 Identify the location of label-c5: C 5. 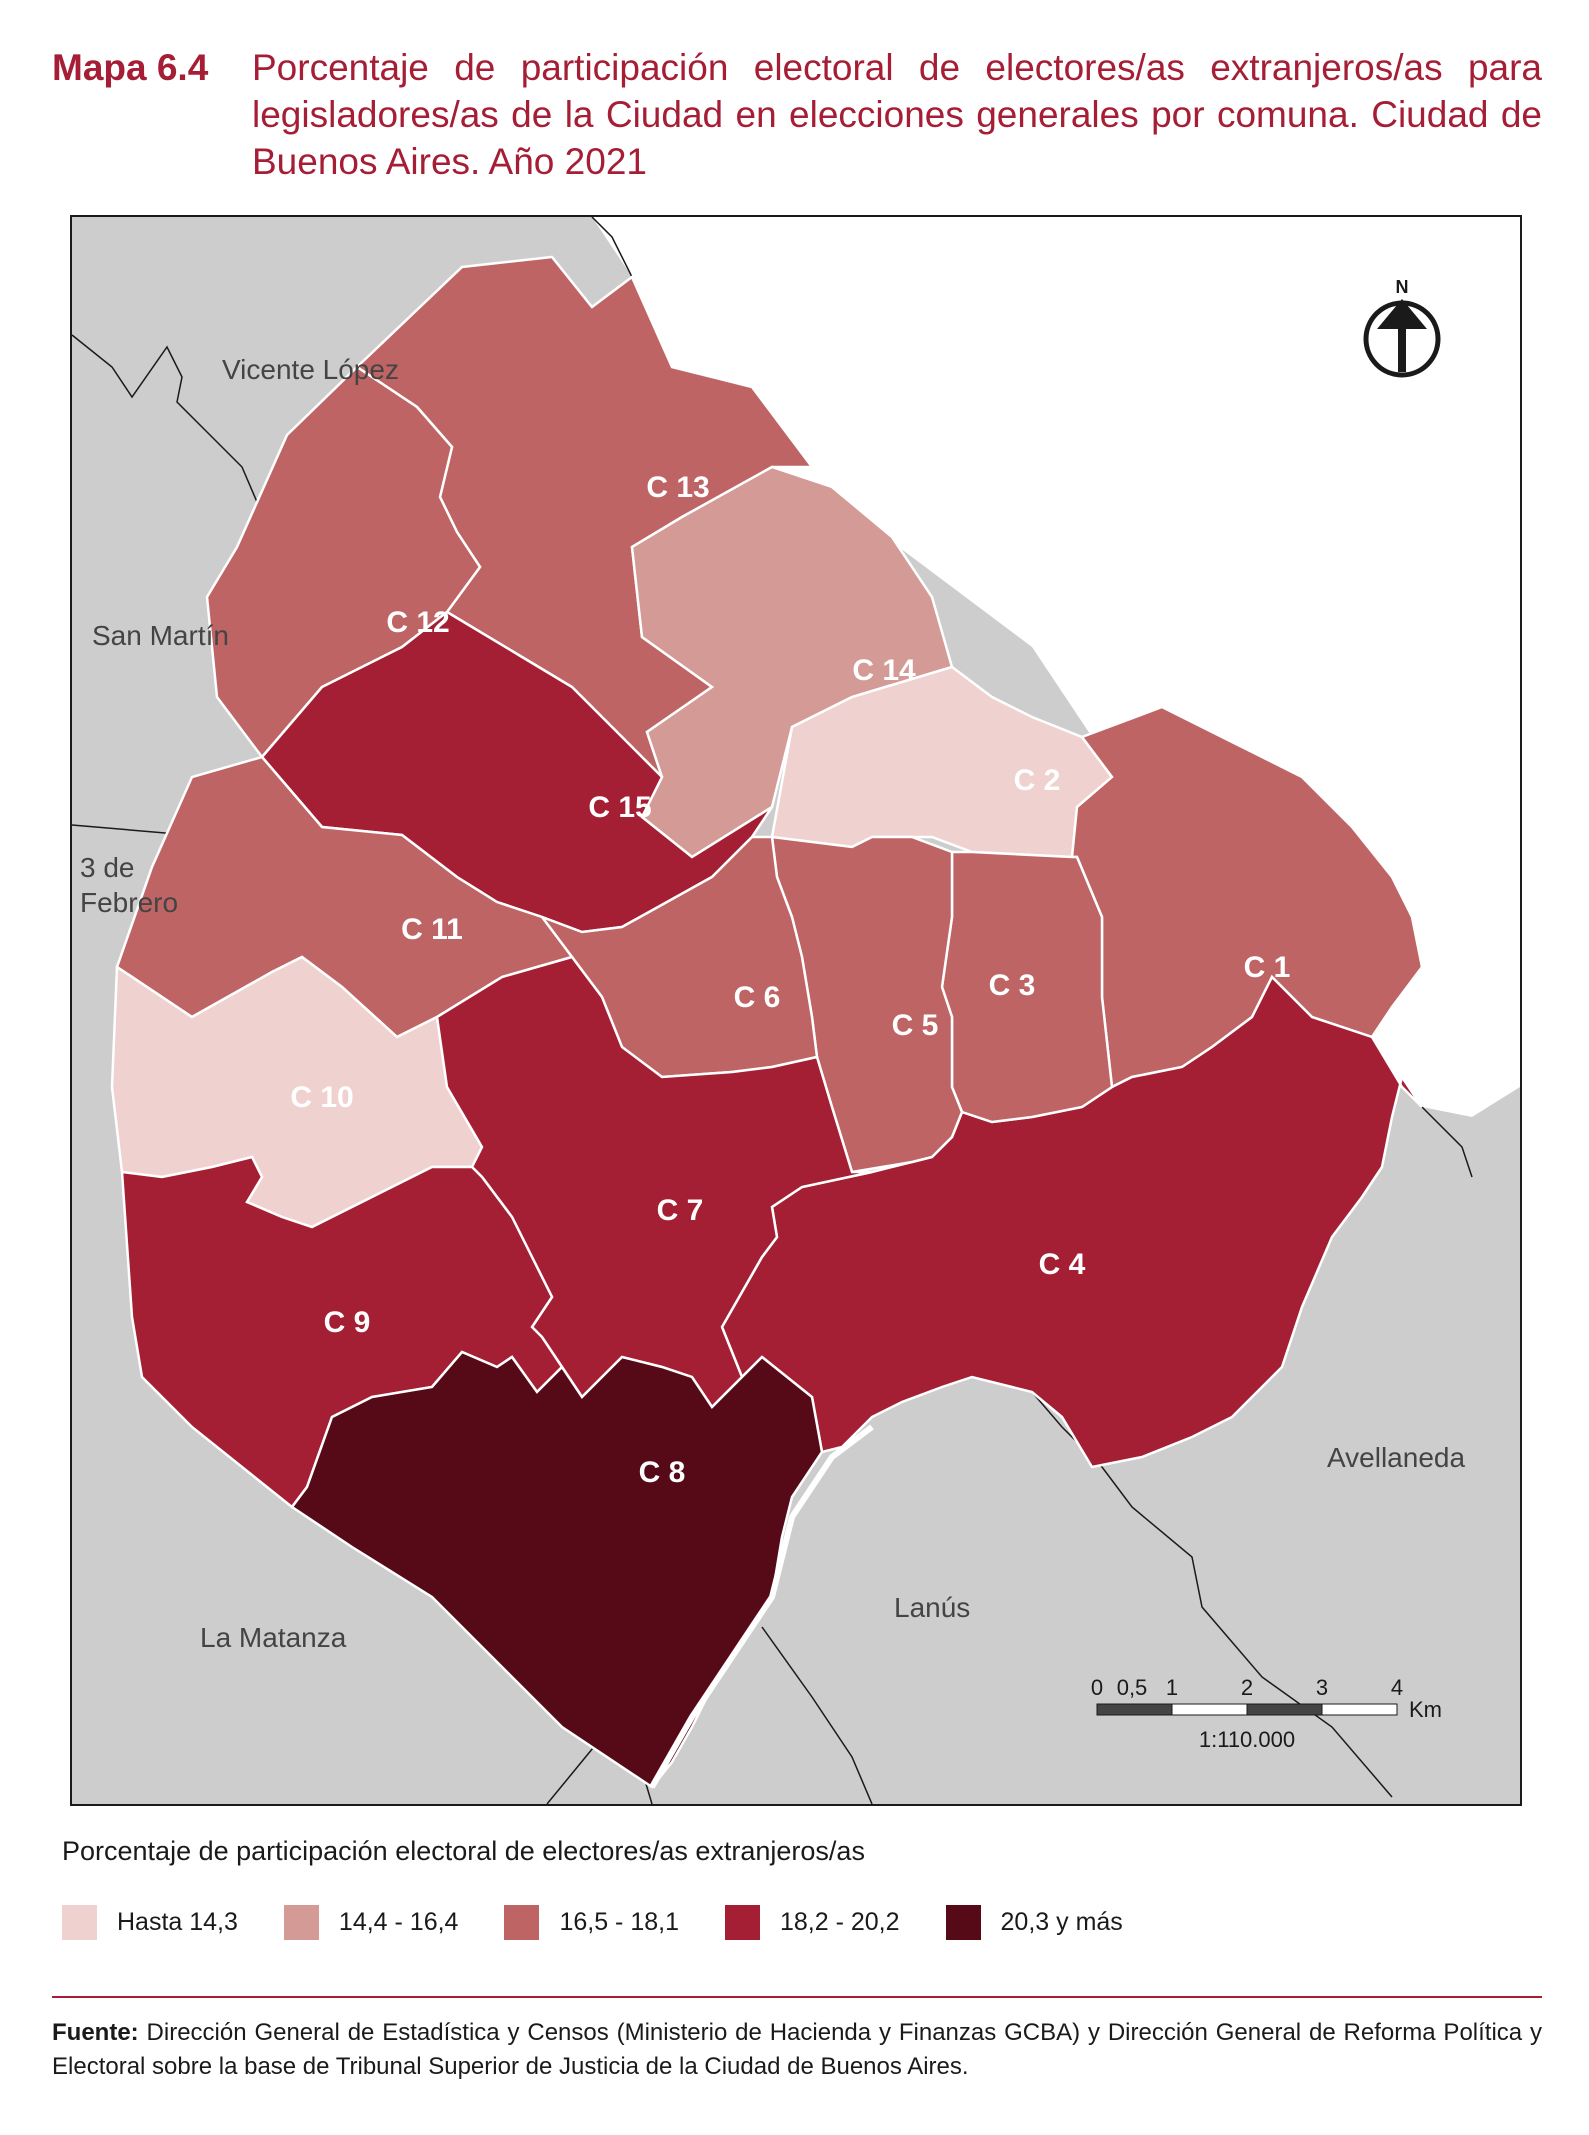
(915, 1025).